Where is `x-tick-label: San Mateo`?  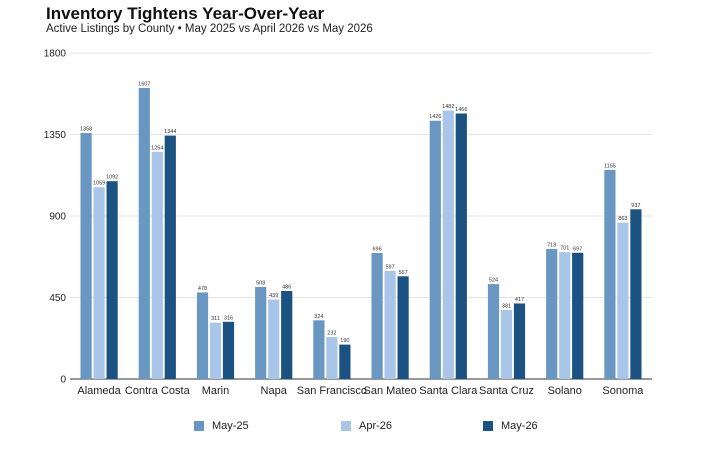 x-tick-label: San Mateo is located at coordinates (389, 391).